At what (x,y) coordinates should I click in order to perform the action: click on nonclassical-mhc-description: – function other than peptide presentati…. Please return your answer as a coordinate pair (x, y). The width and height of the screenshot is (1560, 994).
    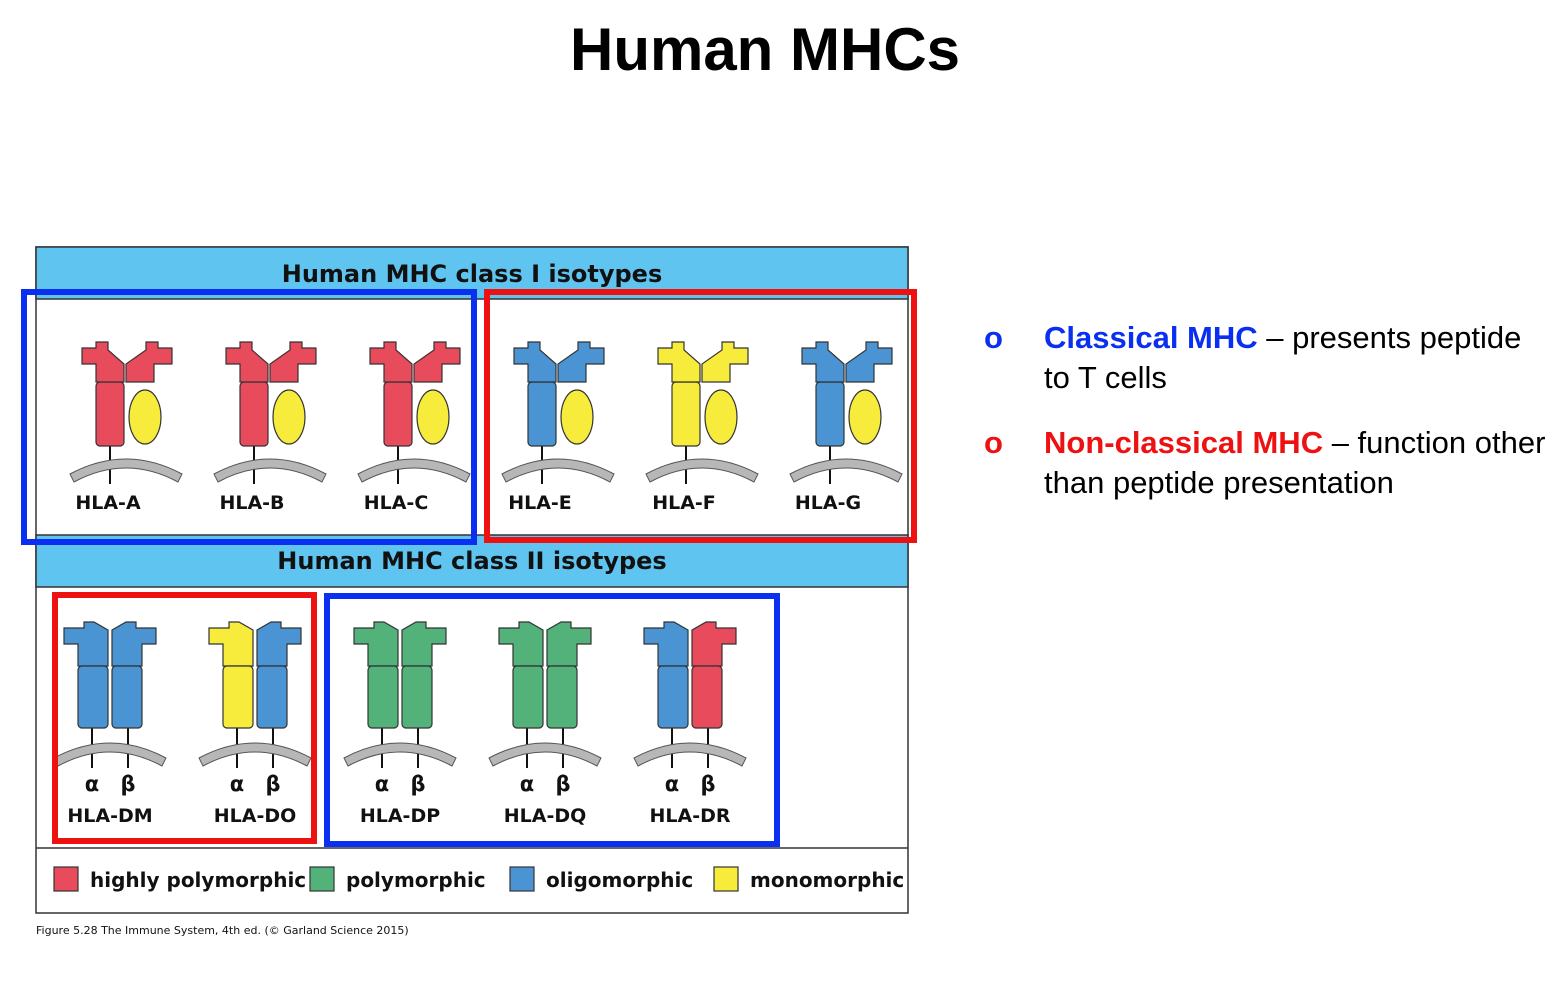
    Looking at the image, I should click on (1295, 462).